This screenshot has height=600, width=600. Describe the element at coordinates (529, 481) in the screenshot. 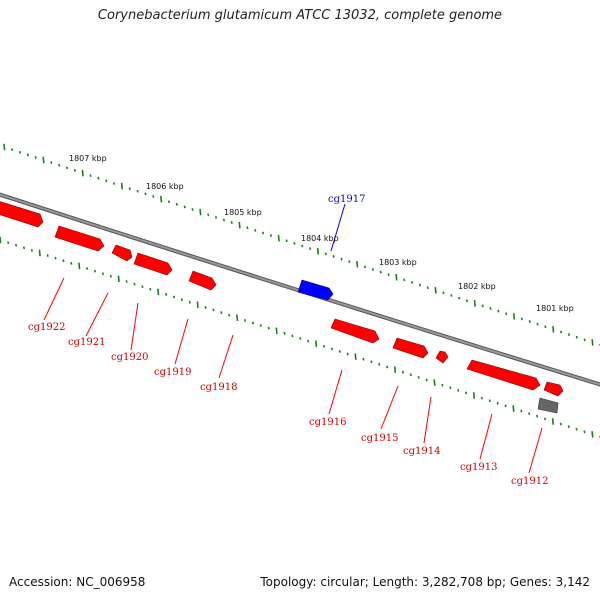

I see `gene-label-cg1912: cg1912` at that location.